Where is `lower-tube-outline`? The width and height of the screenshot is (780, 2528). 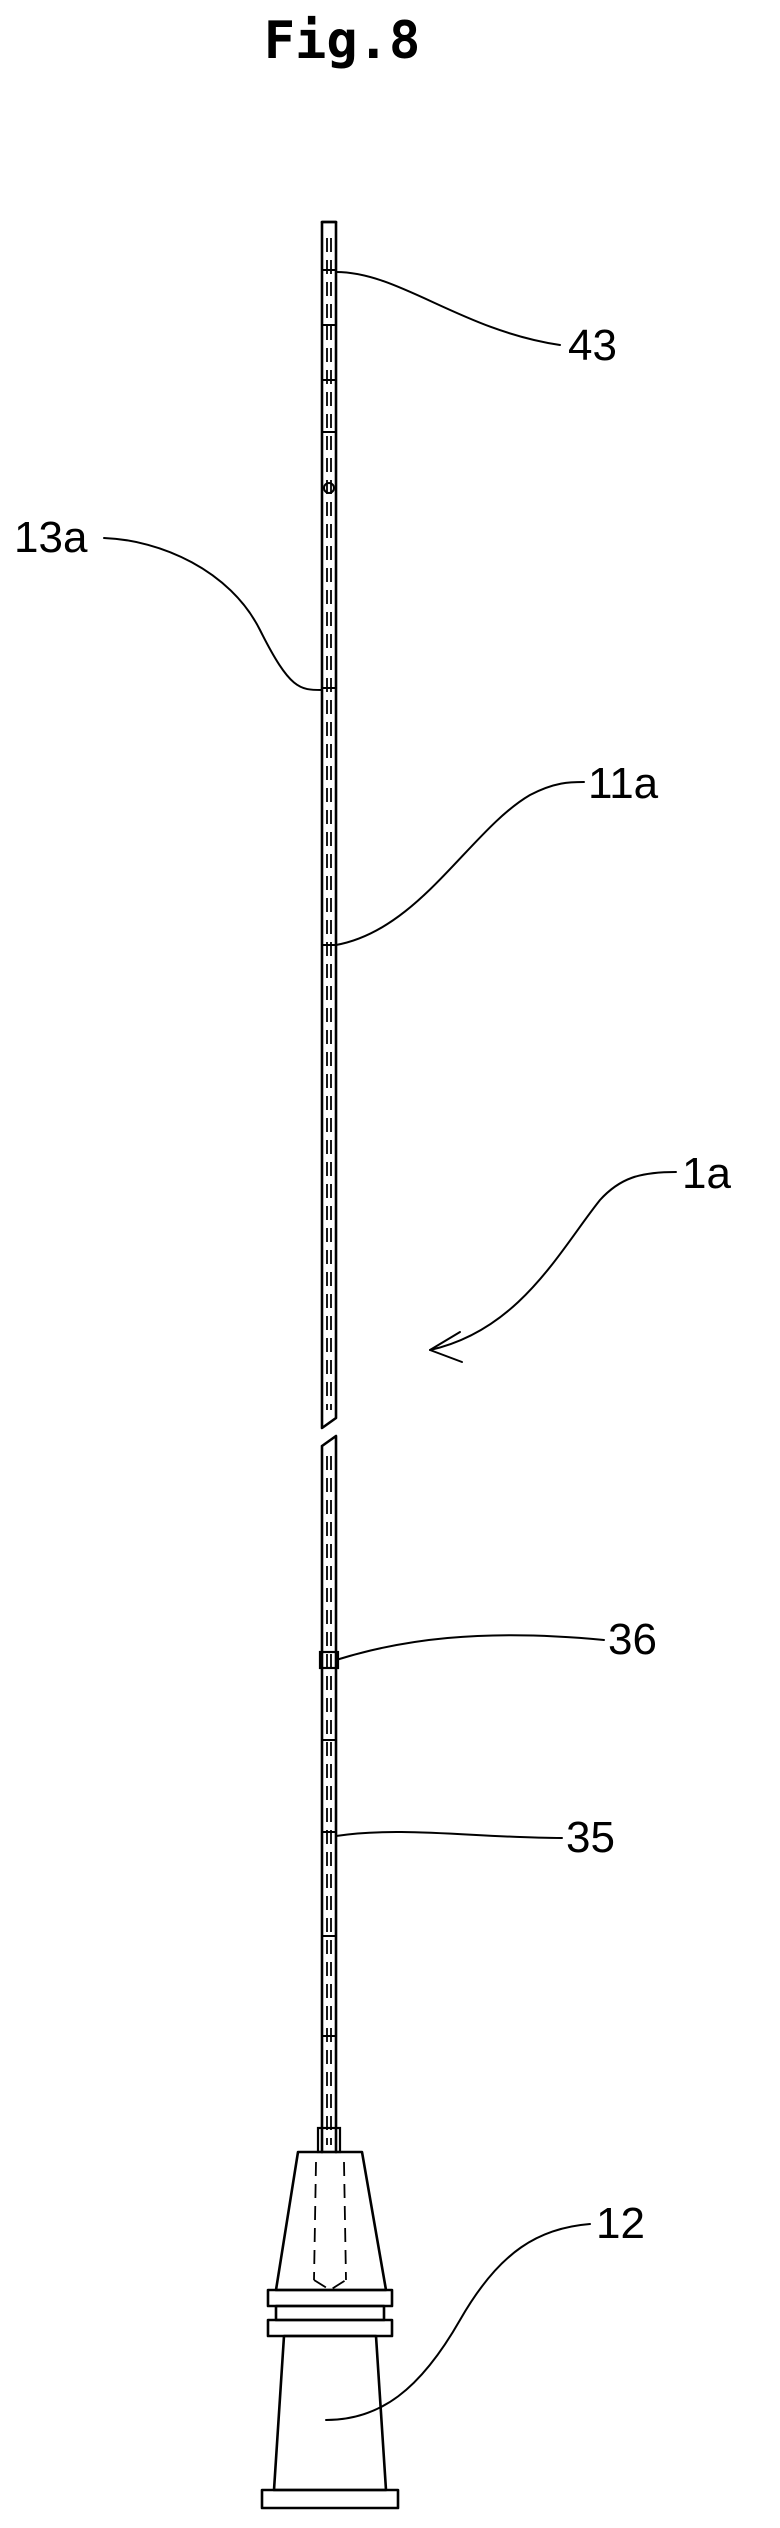
lower-tube-outline is located at coordinates (329, 1794).